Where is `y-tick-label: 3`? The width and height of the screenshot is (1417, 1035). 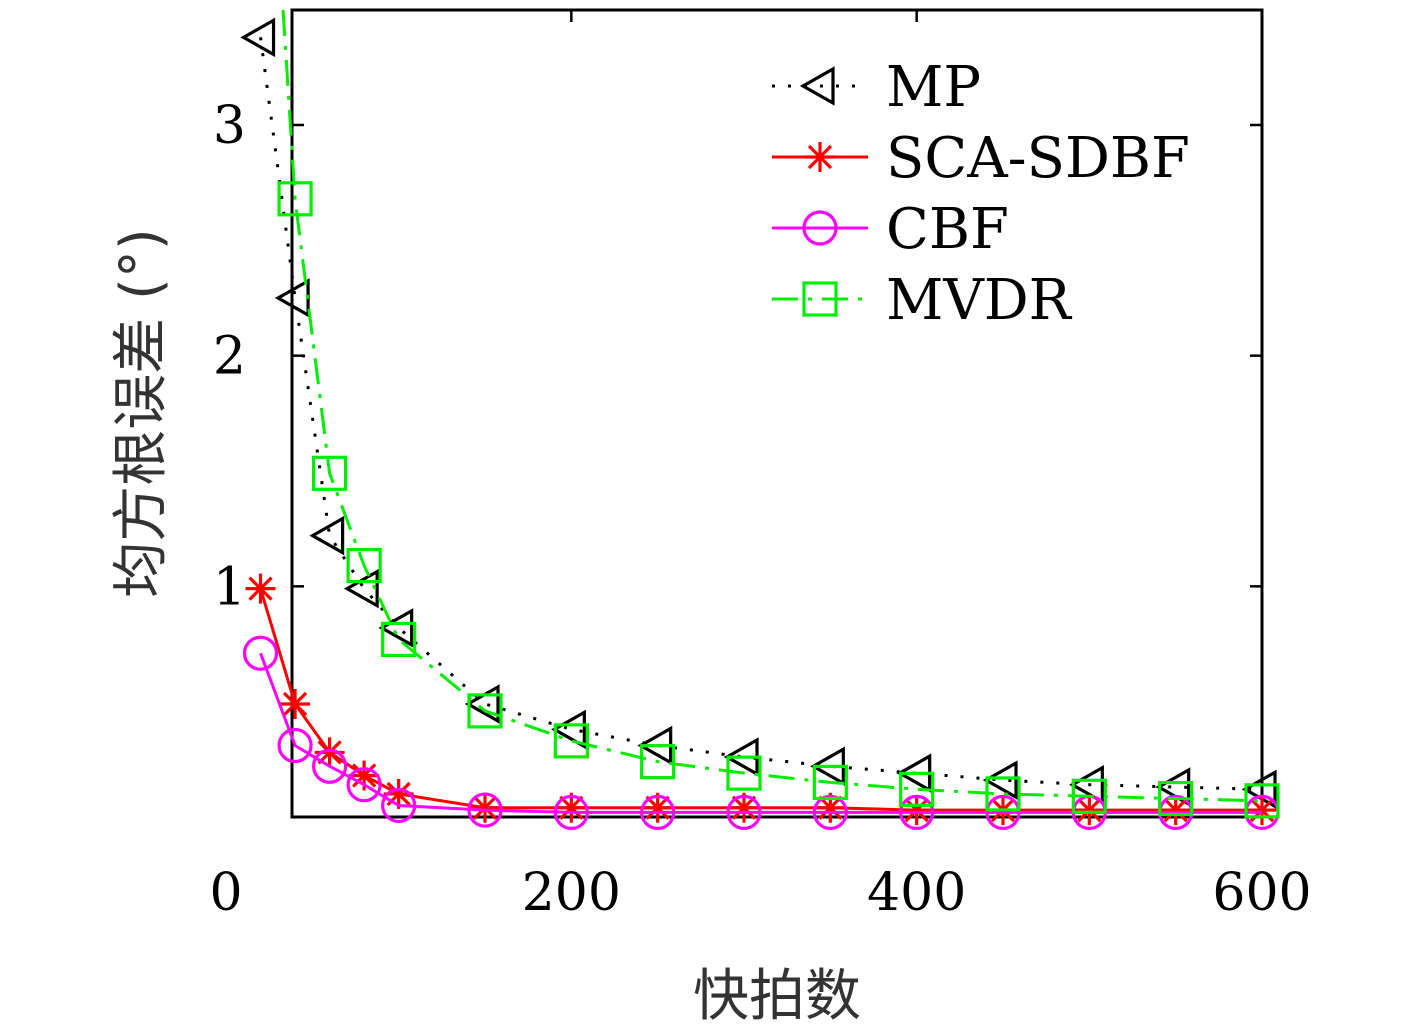
y-tick-label: 3 is located at coordinates (229, 126).